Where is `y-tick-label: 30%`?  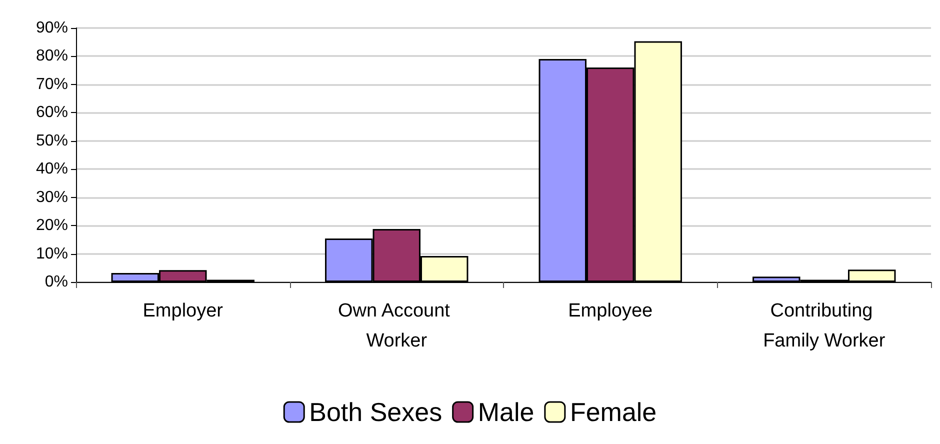
y-tick-label: 30% is located at coordinates (52, 197).